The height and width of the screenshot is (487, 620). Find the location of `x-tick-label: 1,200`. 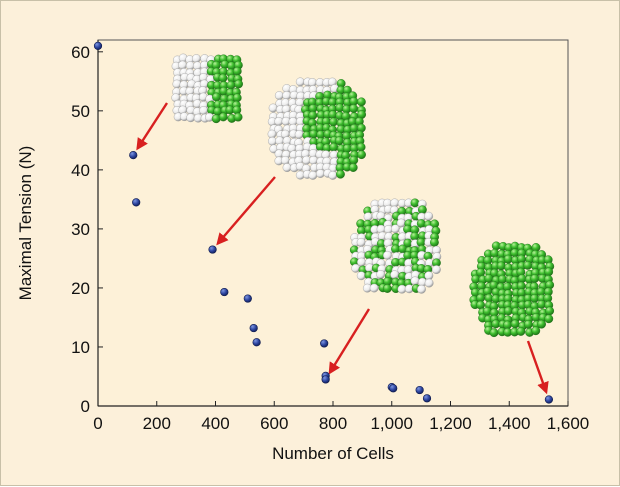

x-tick-label: 1,200 is located at coordinates (450, 423).